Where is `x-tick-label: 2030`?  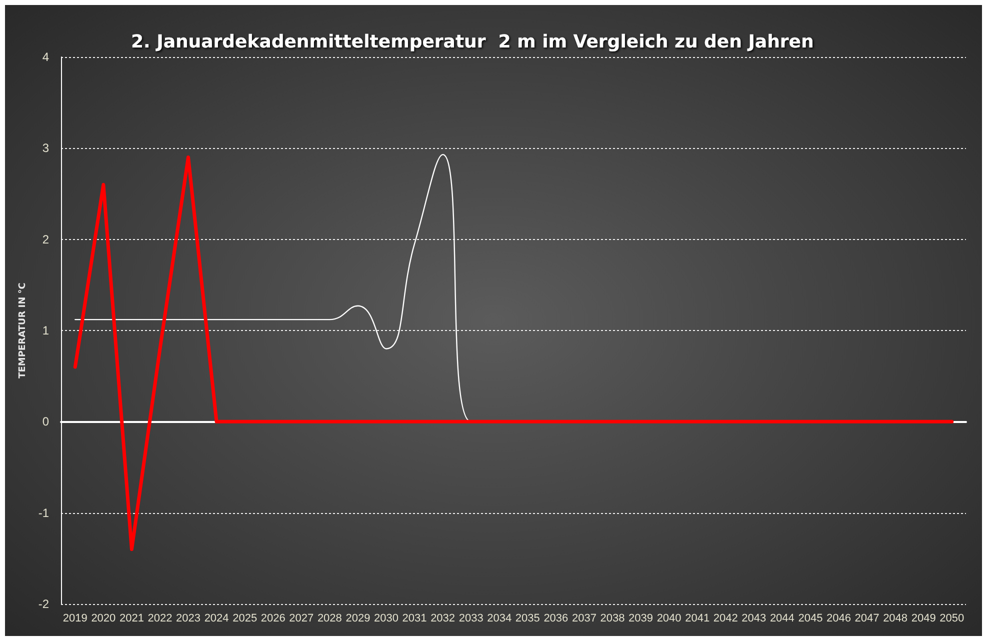
x-tick-label: 2030 is located at coordinates (386, 618).